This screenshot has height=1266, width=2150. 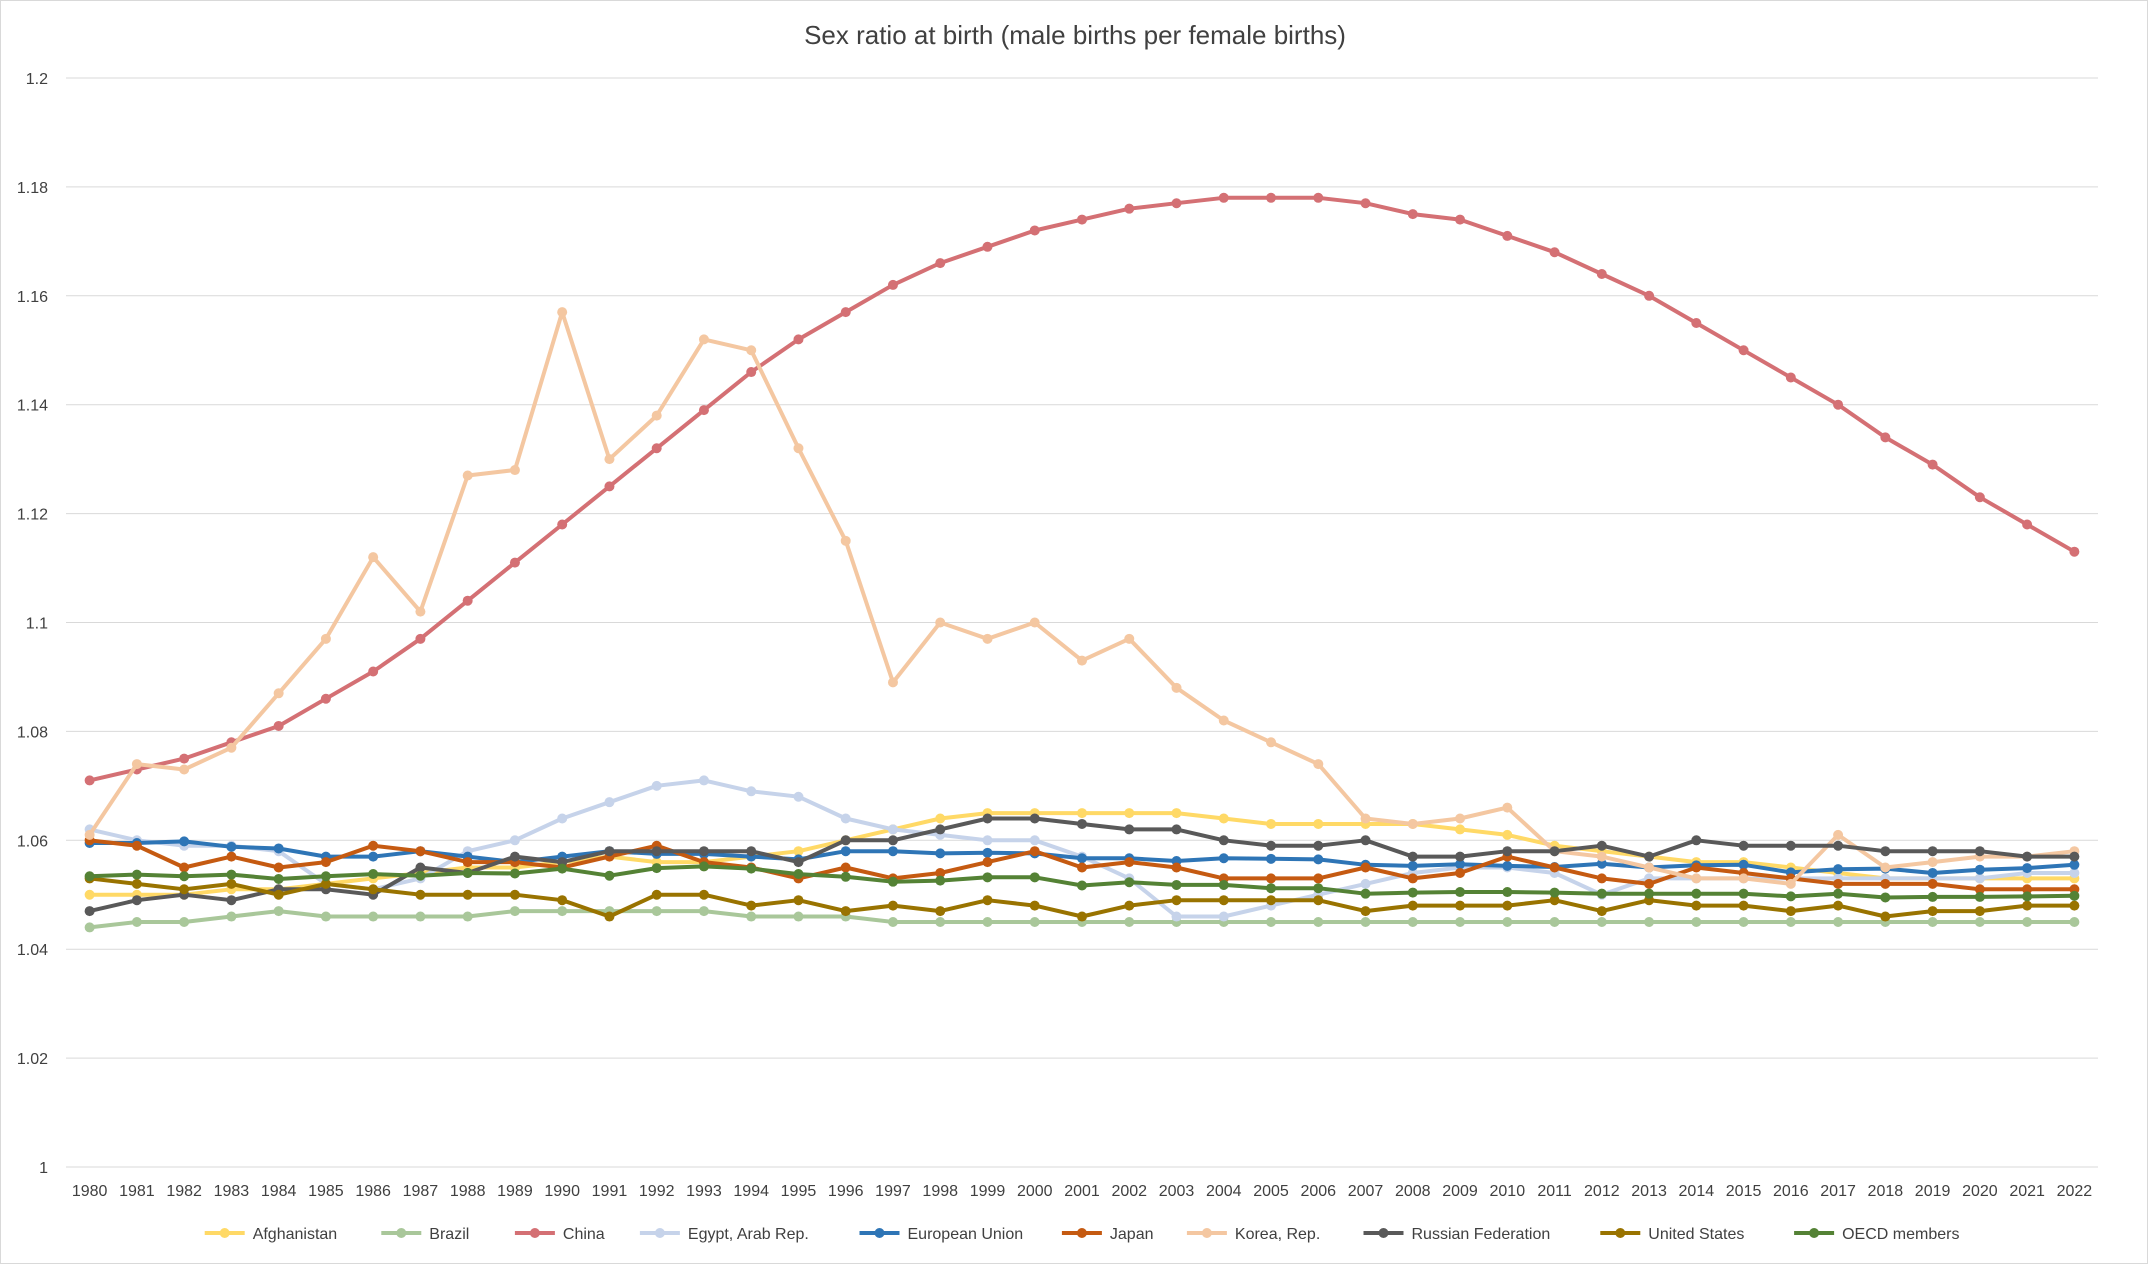 I want to click on x-tick-label: 1983, so click(x=232, y=1191).